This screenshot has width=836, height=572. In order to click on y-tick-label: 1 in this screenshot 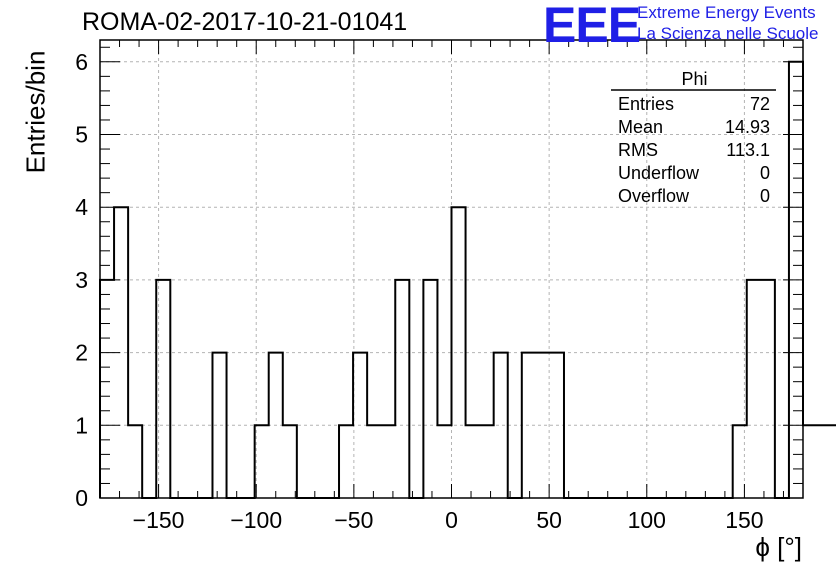, I will do `click(81, 425)`.